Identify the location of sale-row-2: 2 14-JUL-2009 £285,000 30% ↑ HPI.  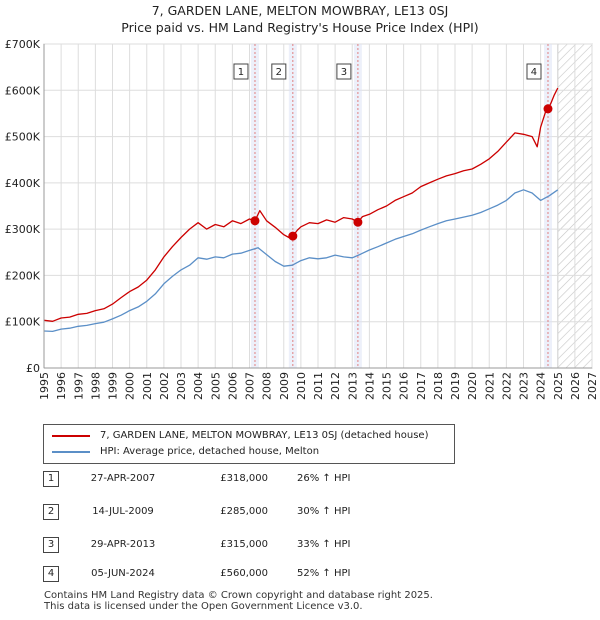
(243, 512).